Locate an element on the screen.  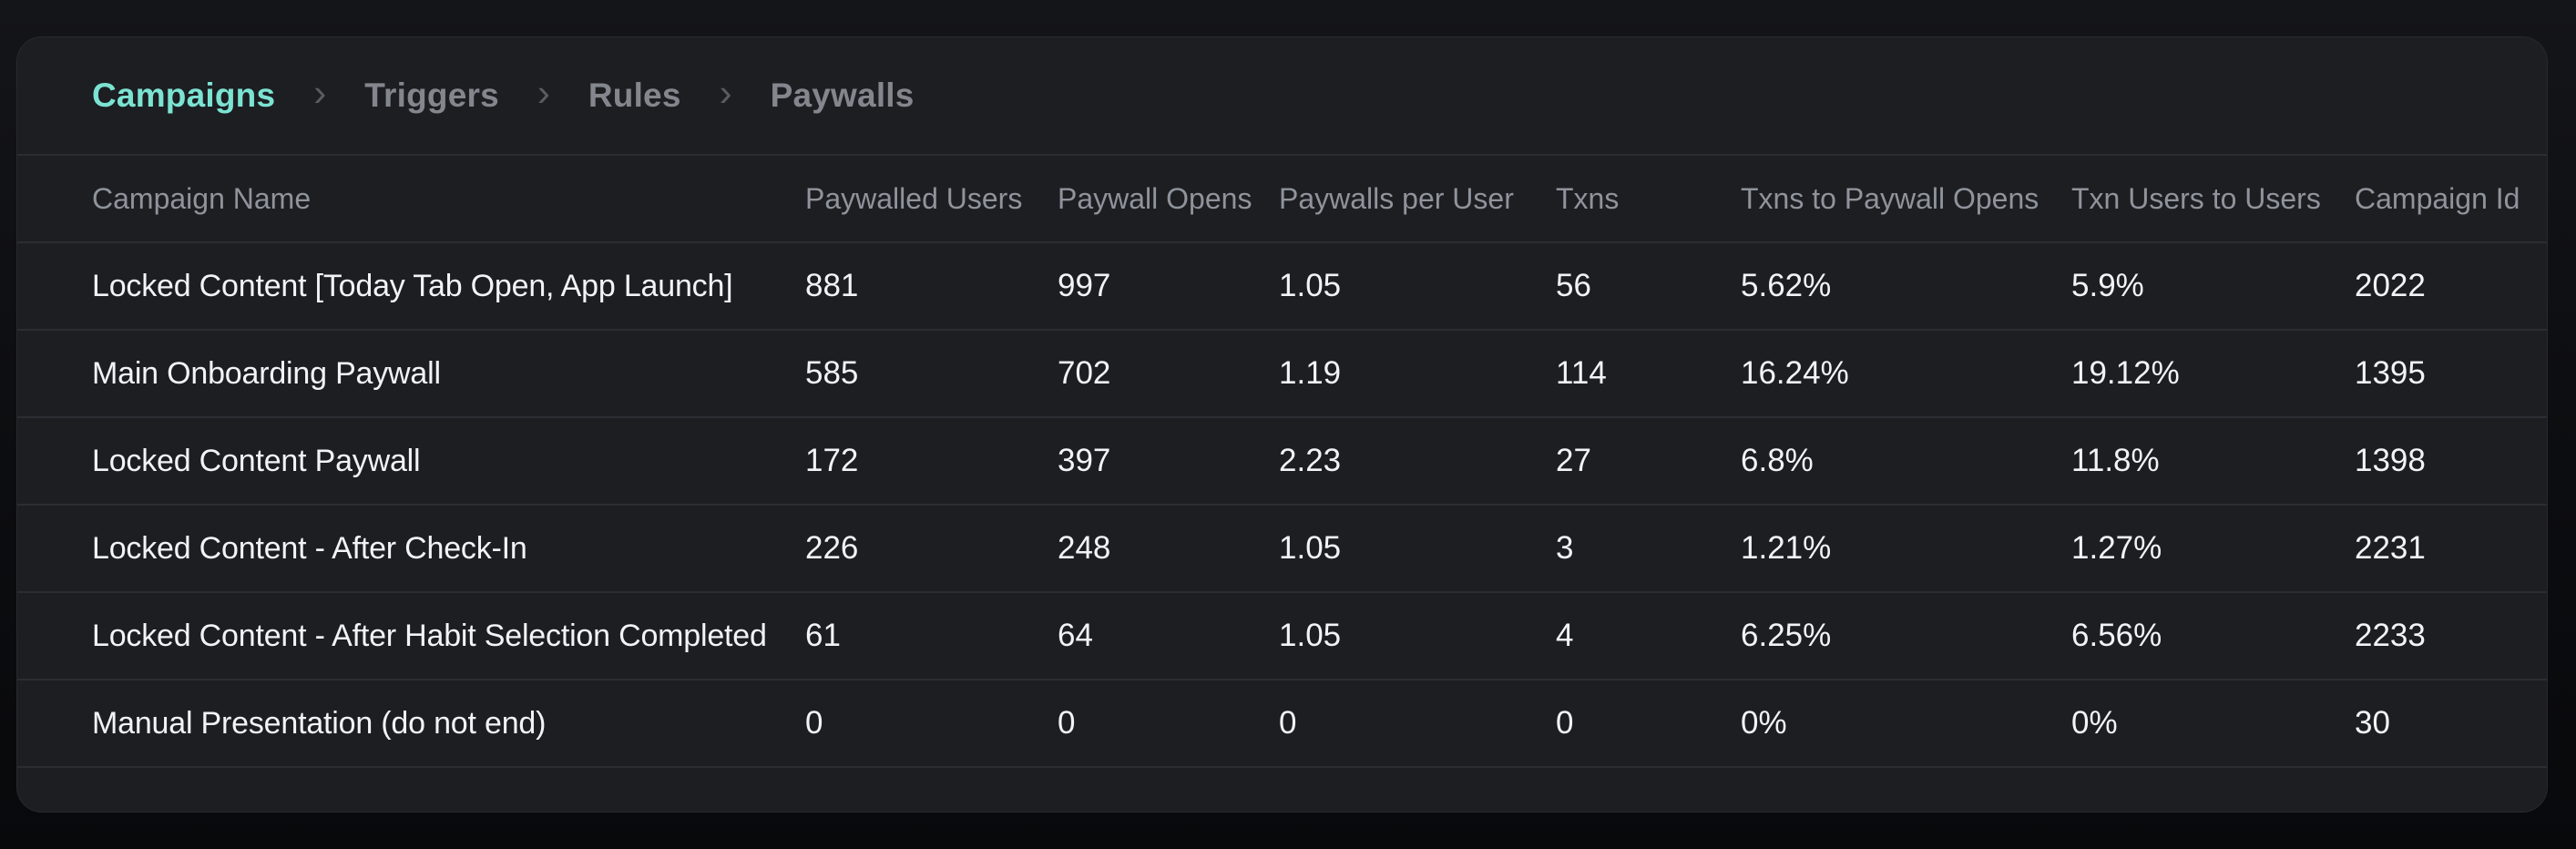
cell-campaign-id: 2022 is located at coordinates (2390, 286).